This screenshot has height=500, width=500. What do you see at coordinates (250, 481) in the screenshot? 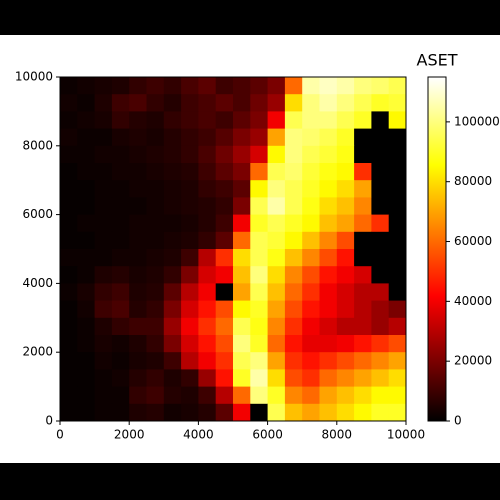
I see `bottom-bar` at bounding box center [250, 481].